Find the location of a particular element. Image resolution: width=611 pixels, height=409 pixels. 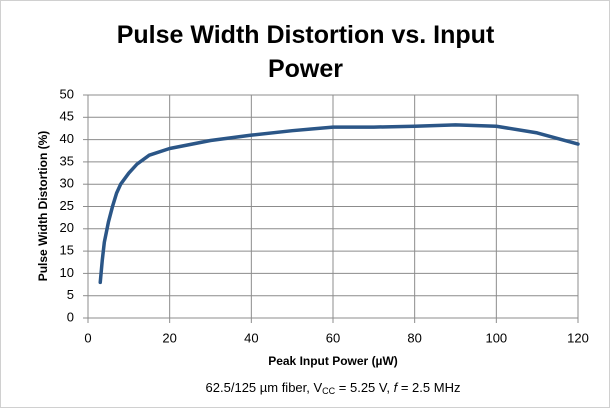

x-tick-label: 80 is located at coordinates (414, 337).